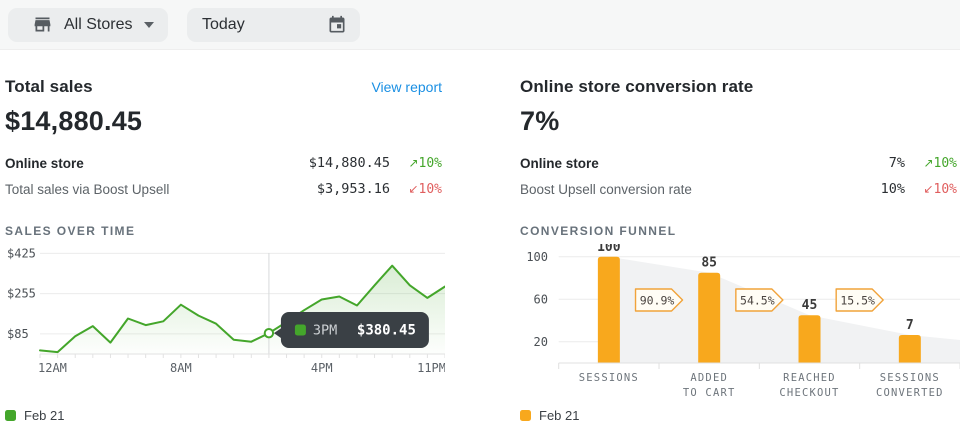 This screenshot has height=431, width=960. I want to click on metric-value: 10%, so click(892, 189).